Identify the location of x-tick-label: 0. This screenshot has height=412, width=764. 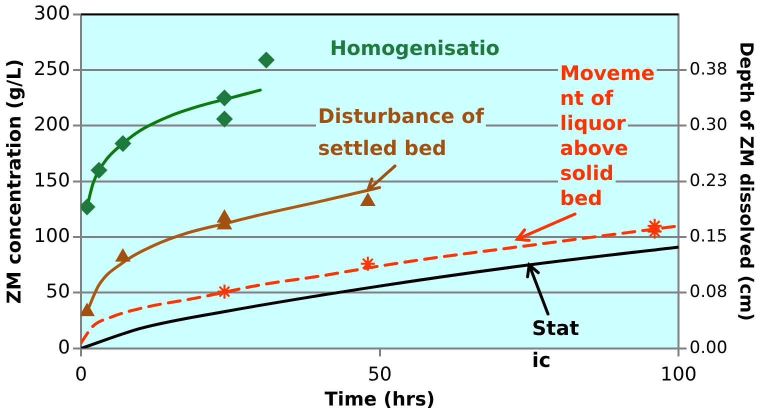
(81, 375).